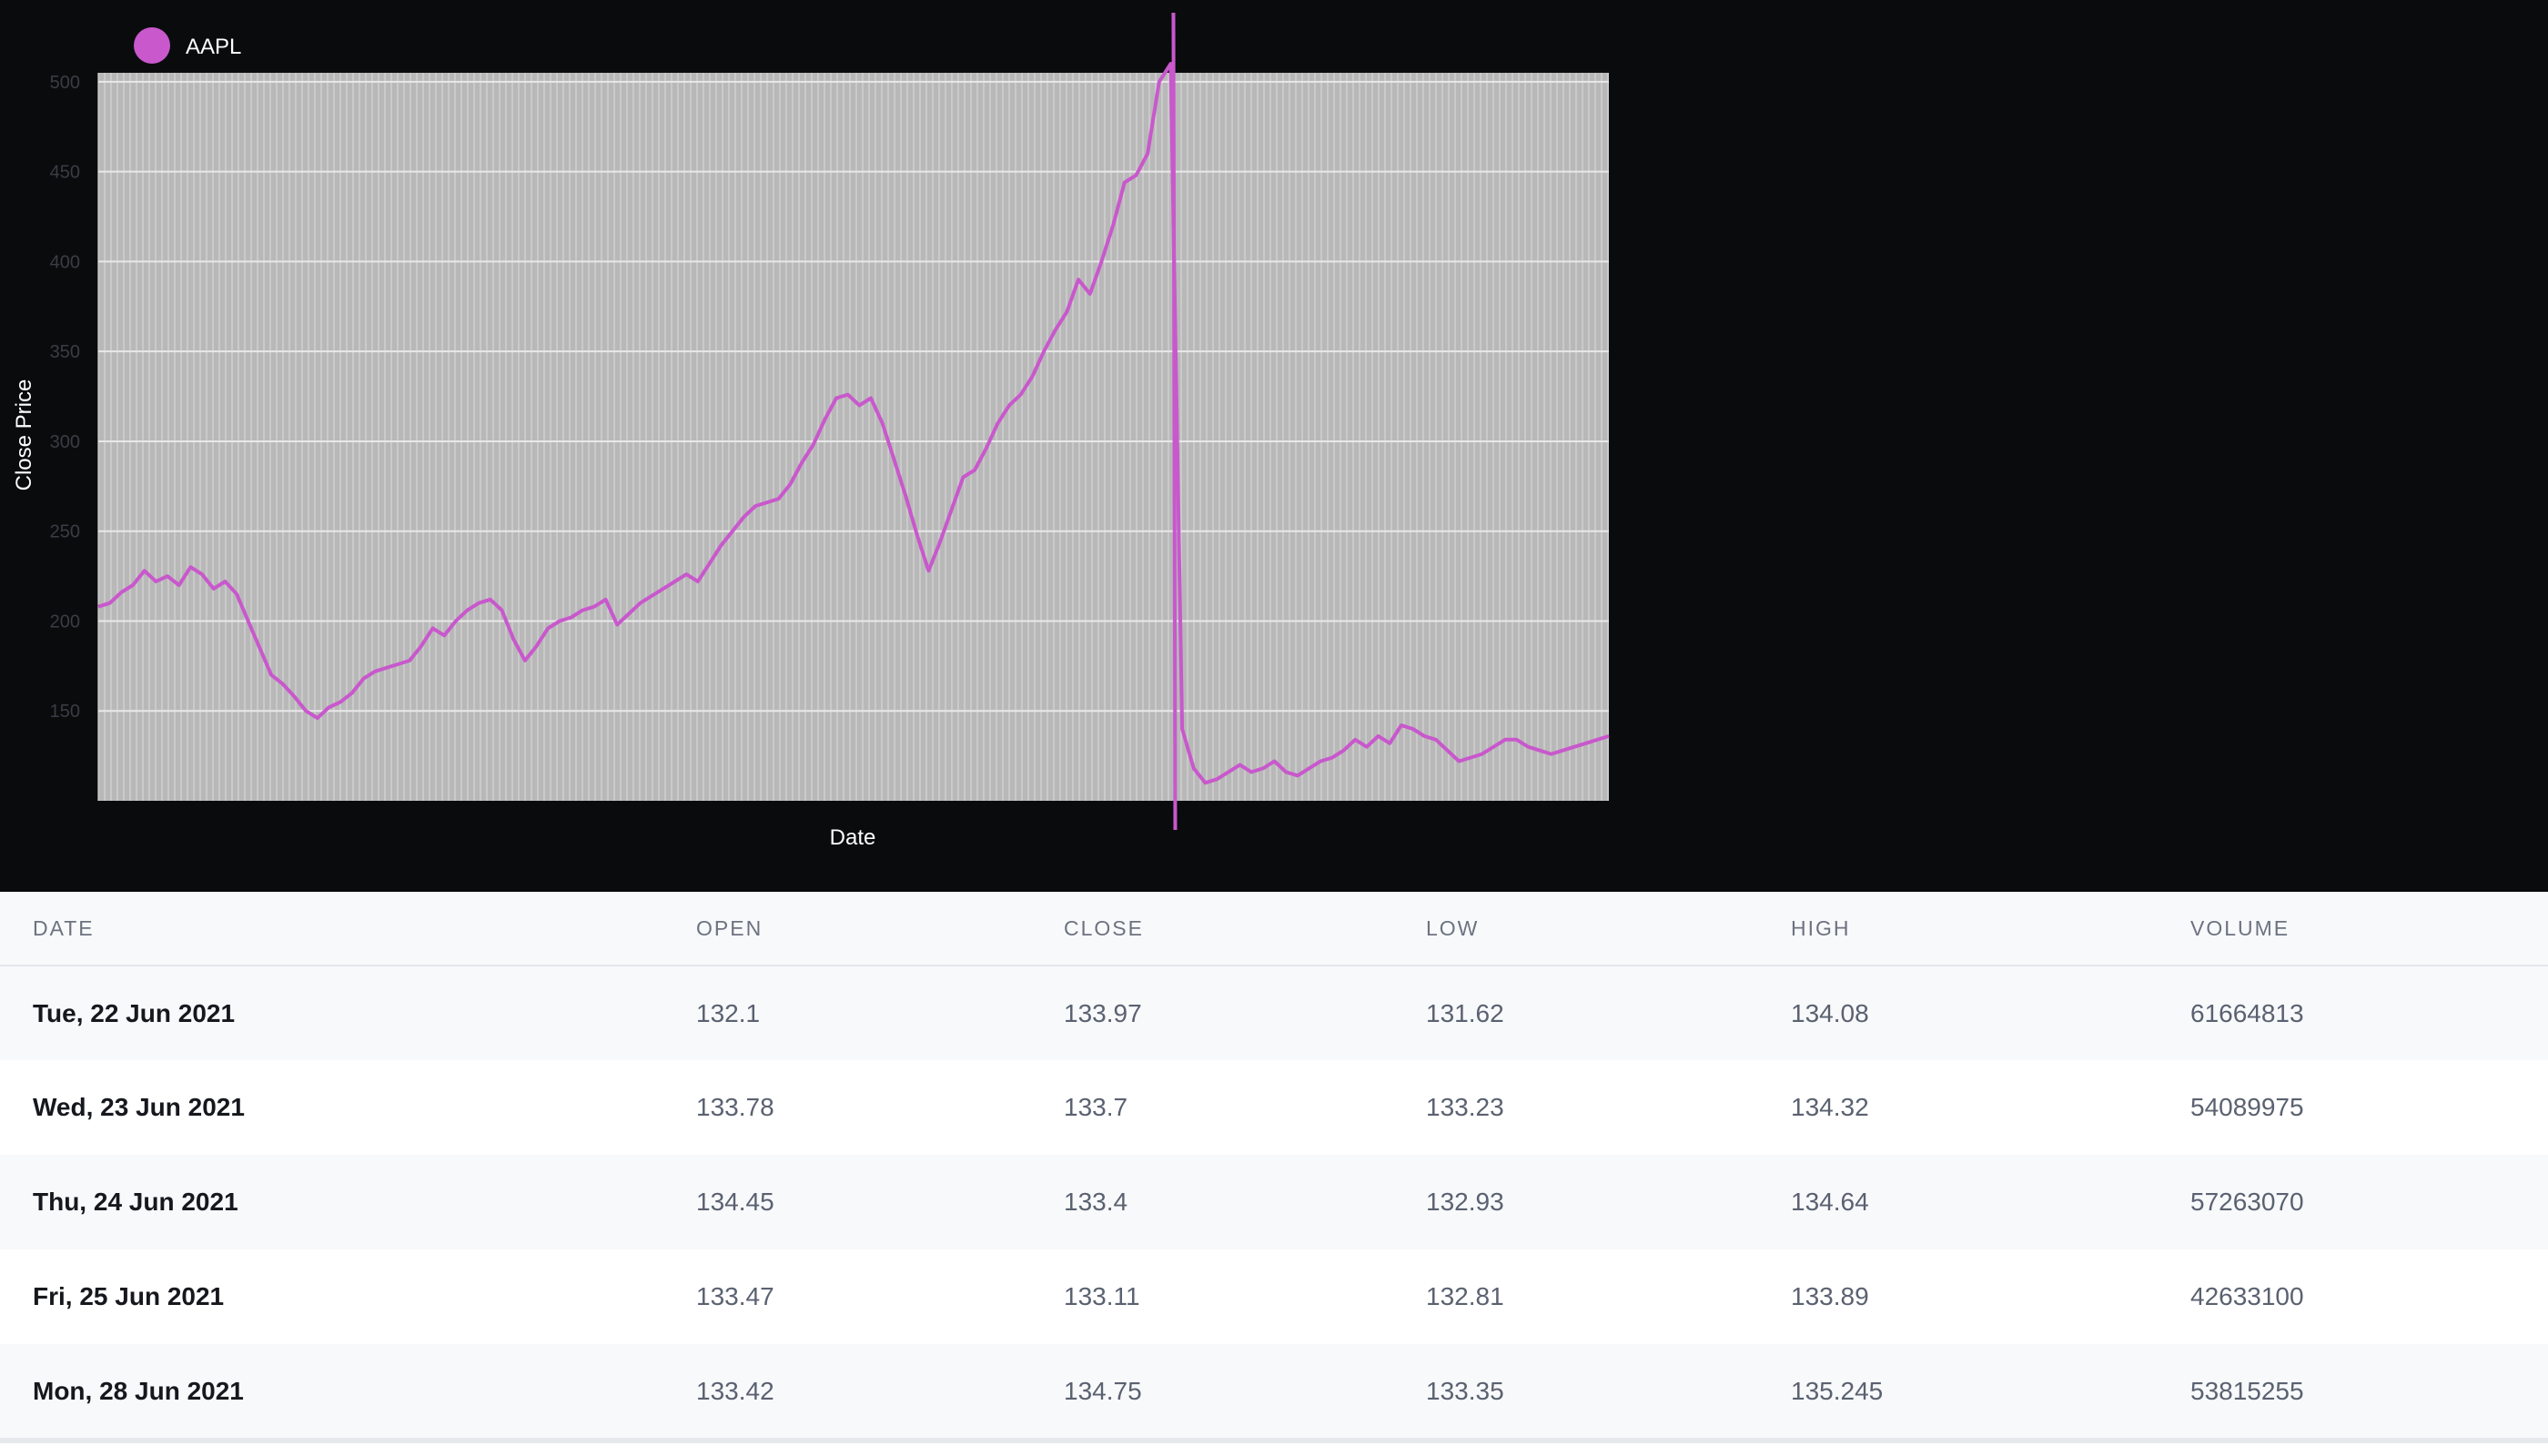 The image size is (2548, 1456). I want to click on cell-date: Tue, 22 Jun 2021, so click(134, 1013).